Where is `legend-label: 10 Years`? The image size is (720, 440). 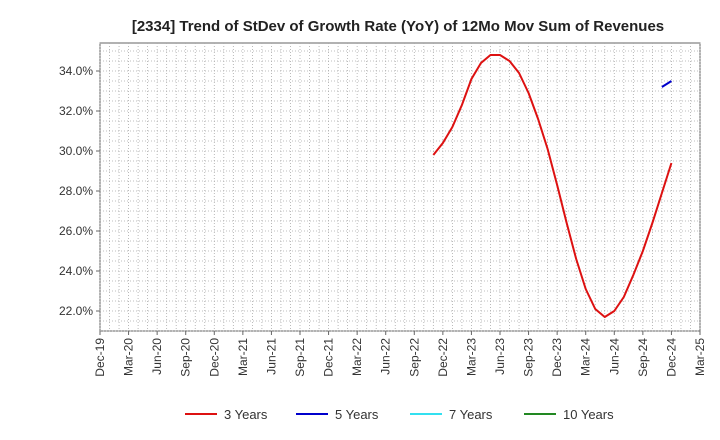 legend-label: 10 Years is located at coordinates (588, 414).